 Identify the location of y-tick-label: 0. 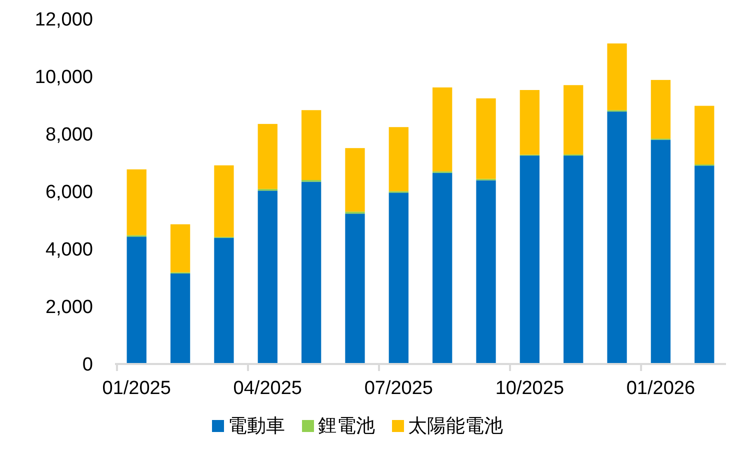
(87, 365).